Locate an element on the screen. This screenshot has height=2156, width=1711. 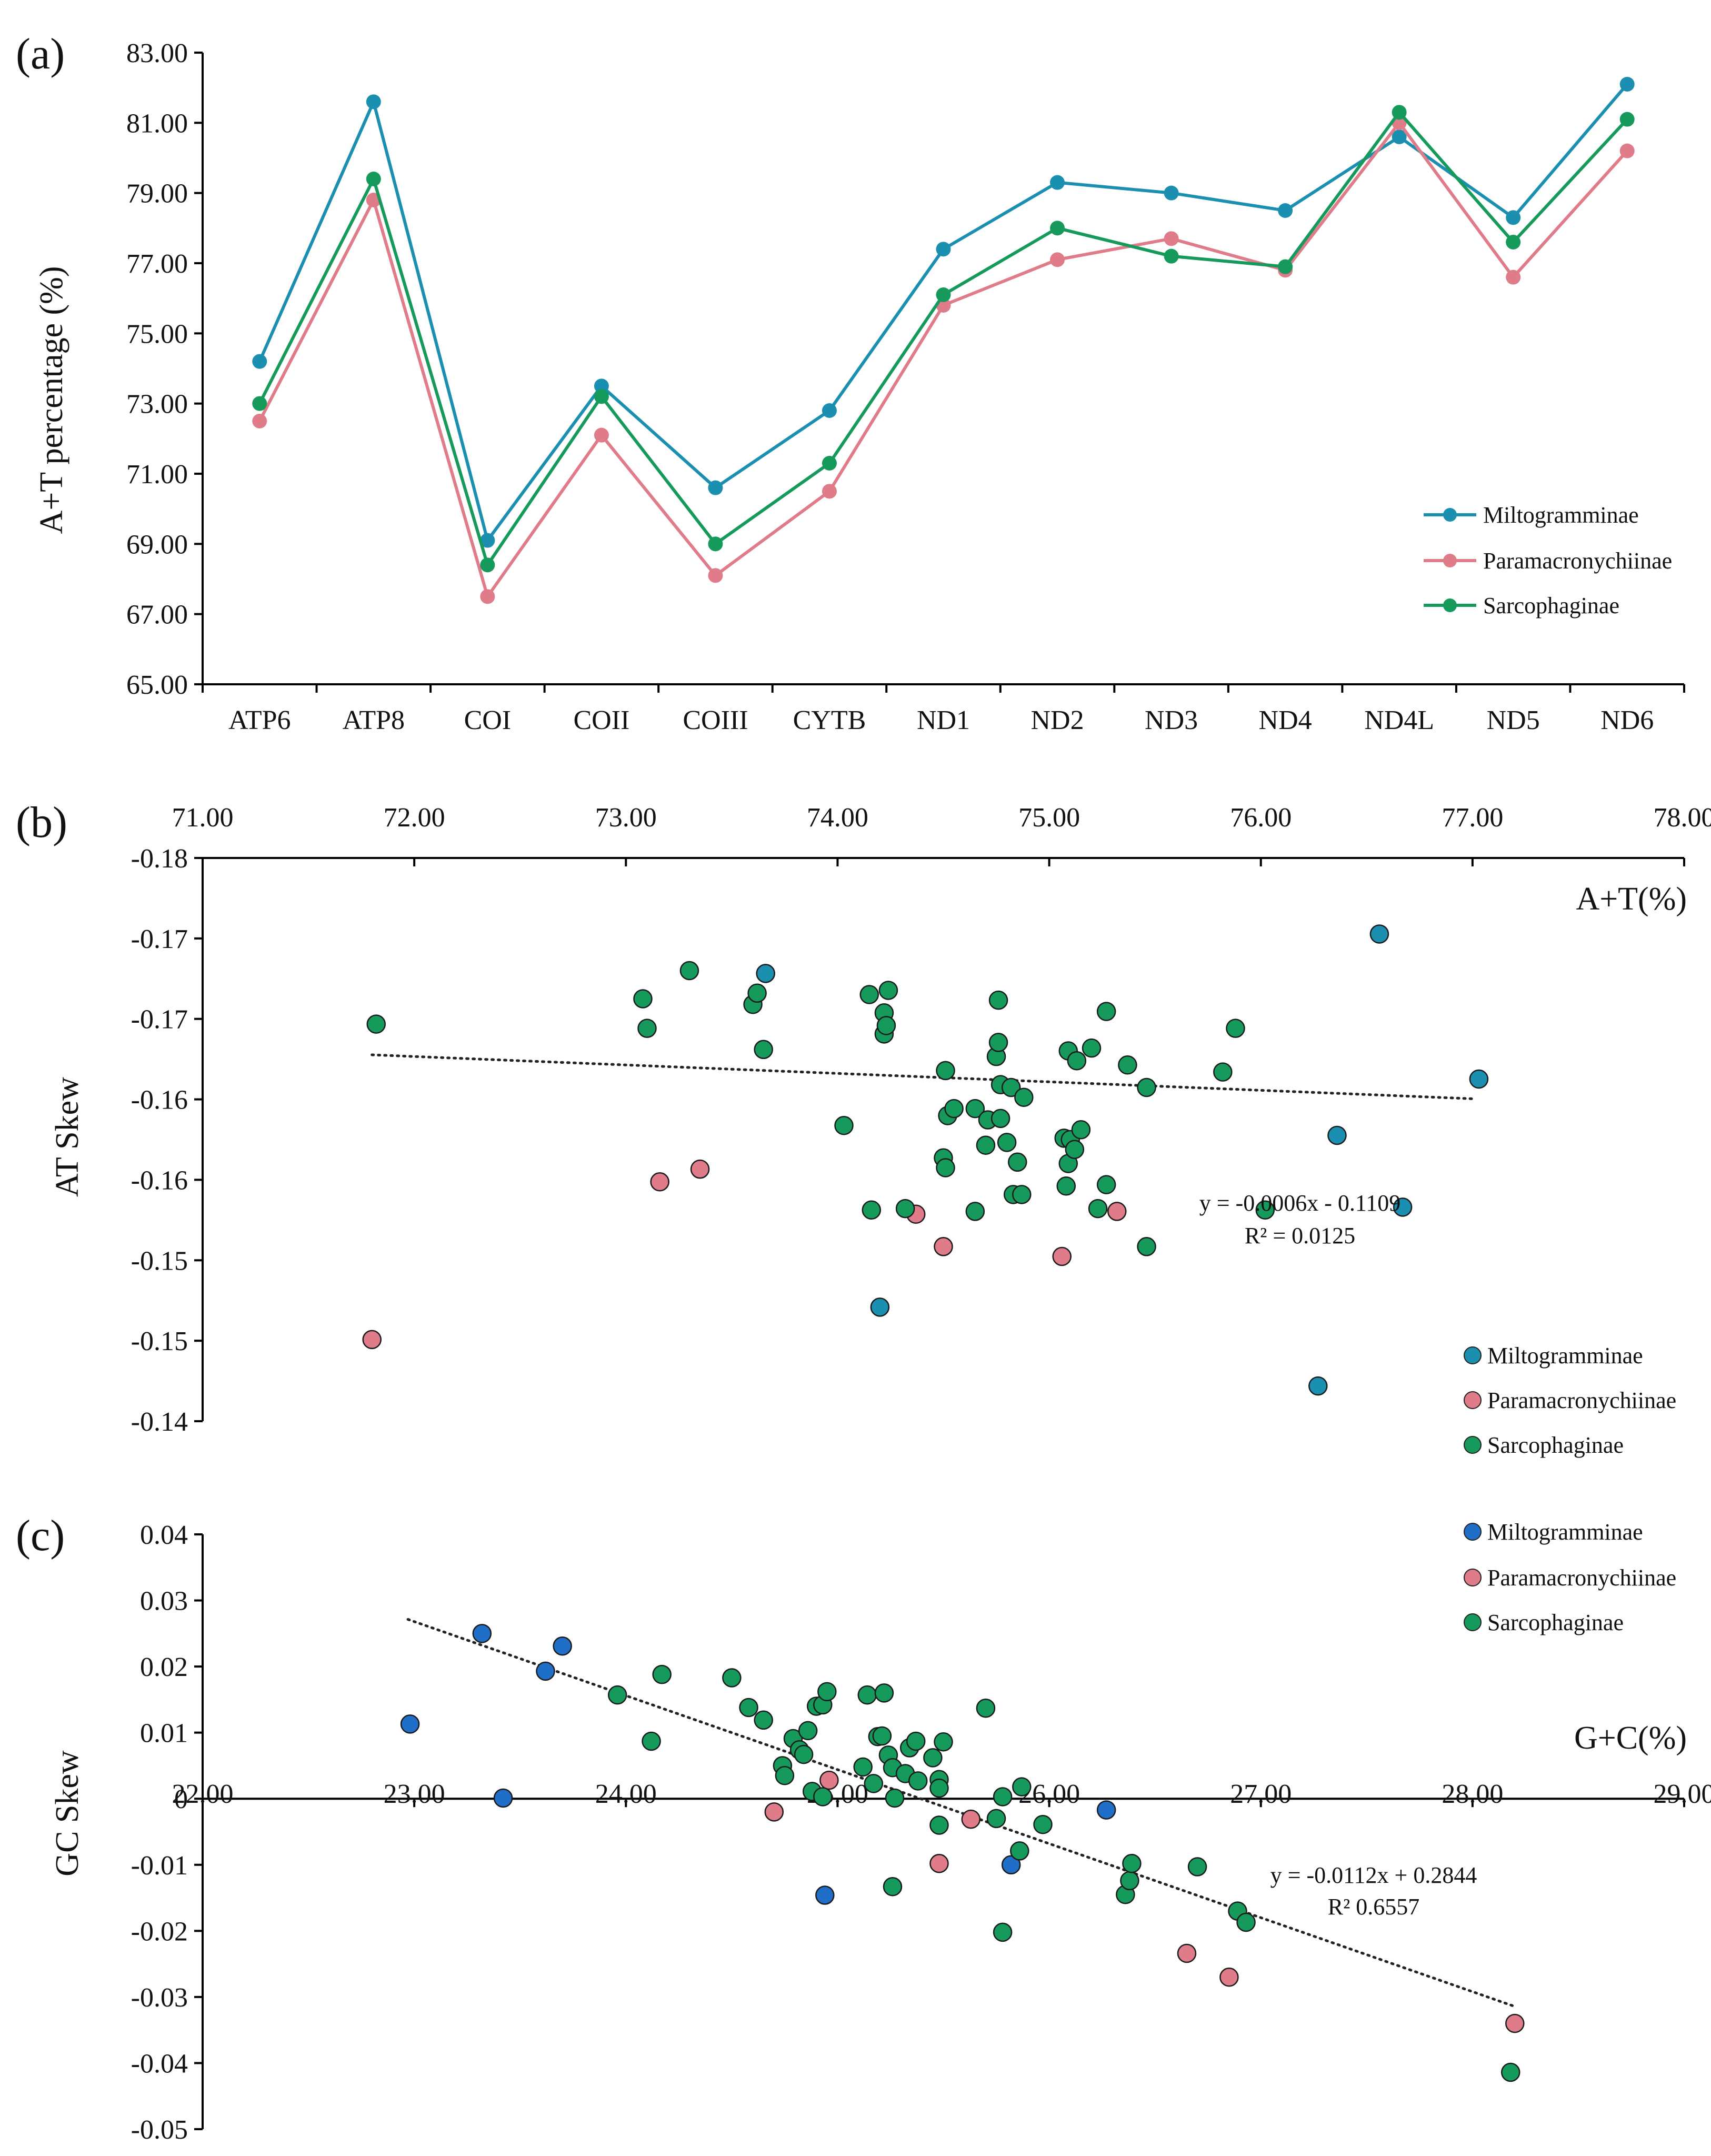
a-x-tick-label: ND3 is located at coordinates (1172, 720).